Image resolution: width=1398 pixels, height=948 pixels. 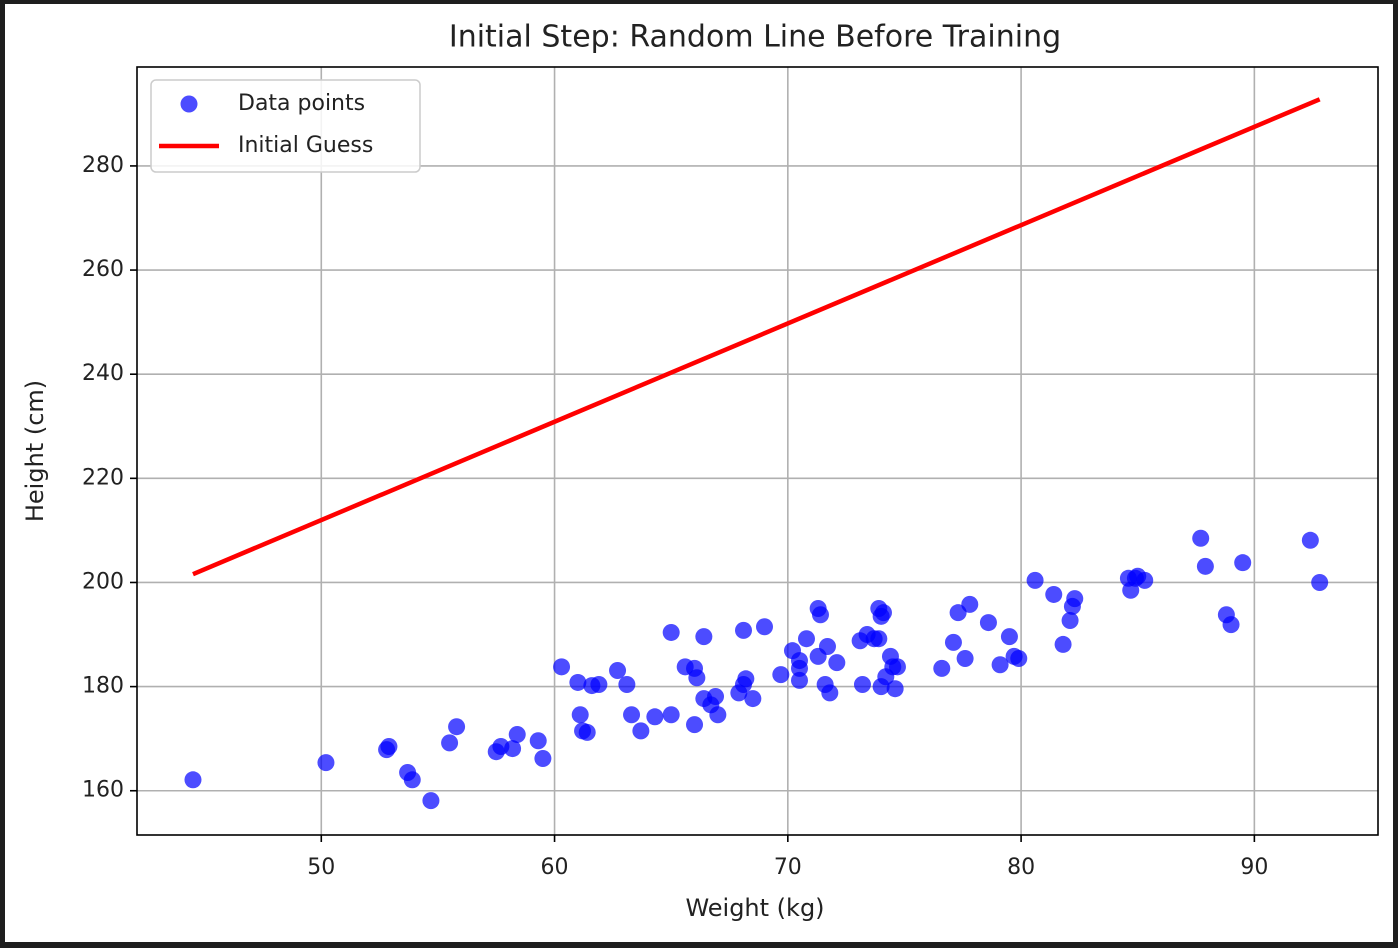 What do you see at coordinates (285, 126) in the screenshot?
I see `legend-box` at bounding box center [285, 126].